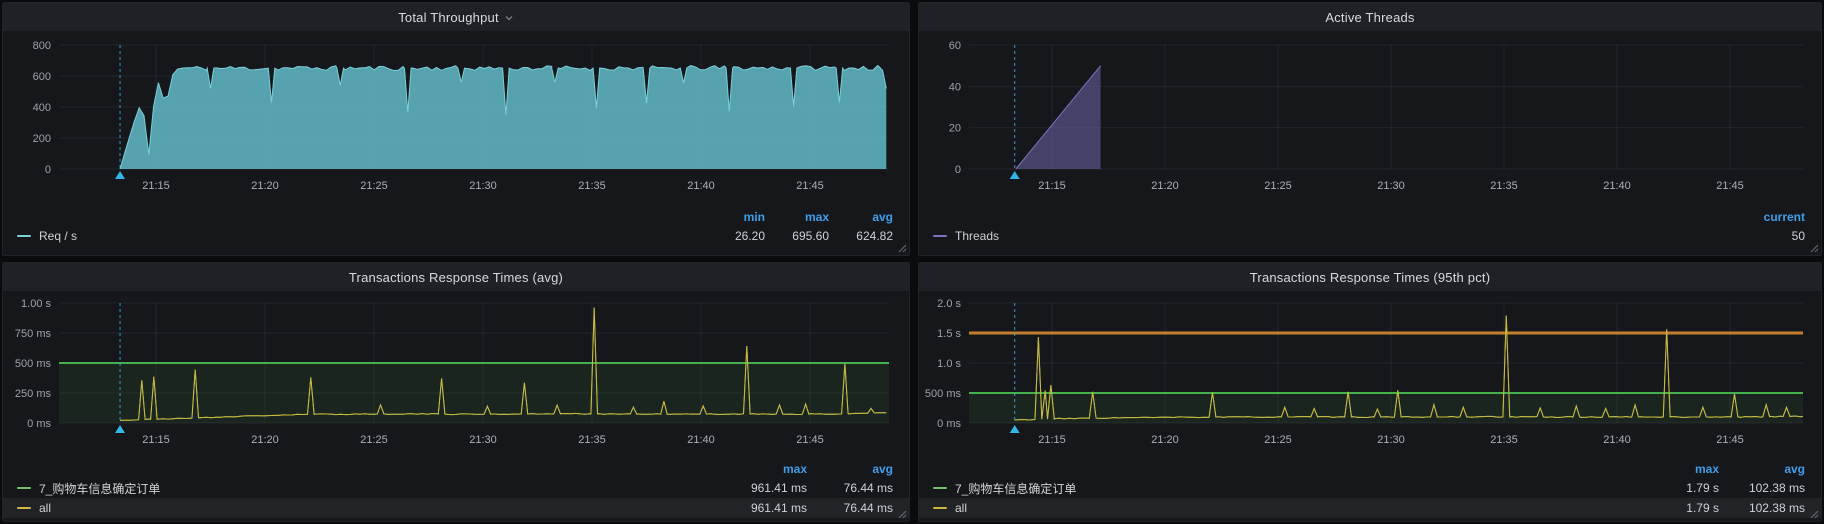 Image resolution: width=1824 pixels, height=524 pixels. What do you see at coordinates (955, 87) in the screenshot?
I see `y-axis-tick-label: 40` at bounding box center [955, 87].